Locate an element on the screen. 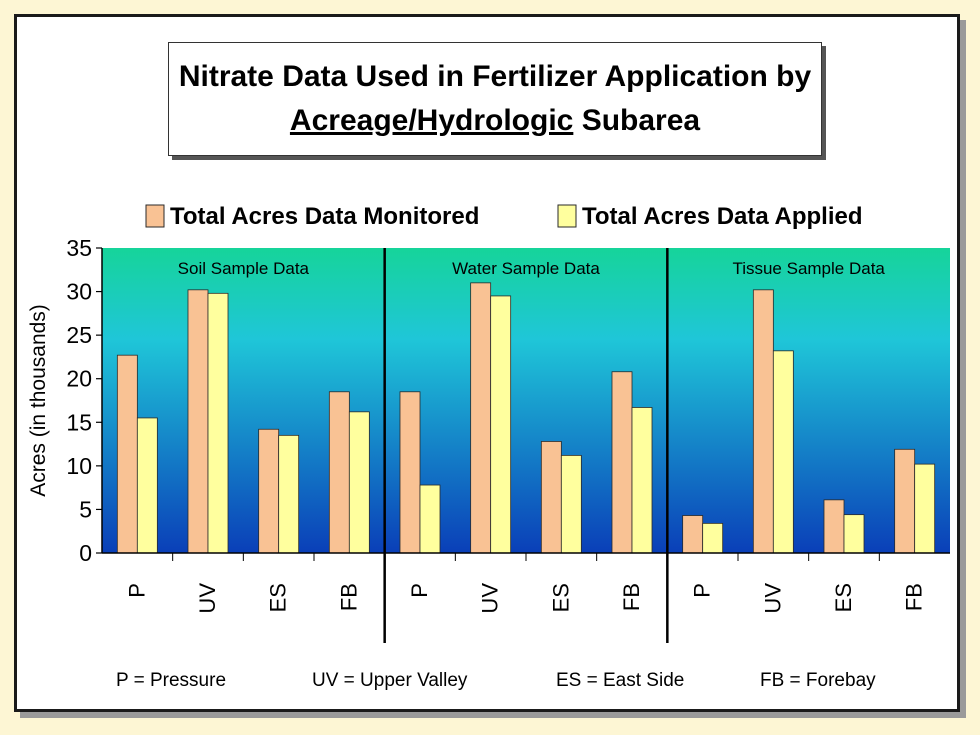 This screenshot has height=735, width=980. bar-monitored-g1-uv is located at coordinates (481, 418).